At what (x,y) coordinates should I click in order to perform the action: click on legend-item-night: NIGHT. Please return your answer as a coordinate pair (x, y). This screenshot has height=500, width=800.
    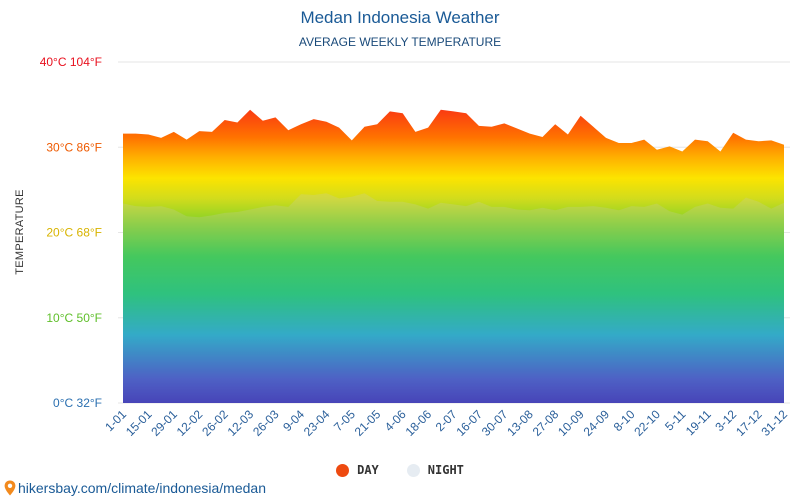
    Looking at the image, I should click on (435, 470).